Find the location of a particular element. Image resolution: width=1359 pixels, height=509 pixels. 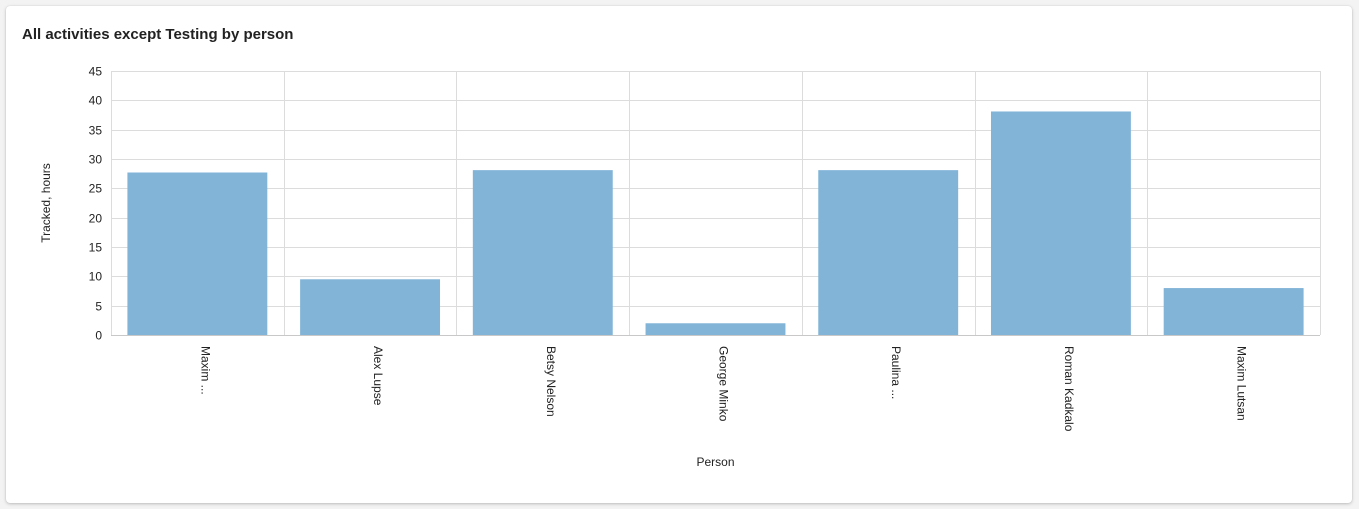

x-tick-label: Maxim Lutsan is located at coordinates (1242, 383).